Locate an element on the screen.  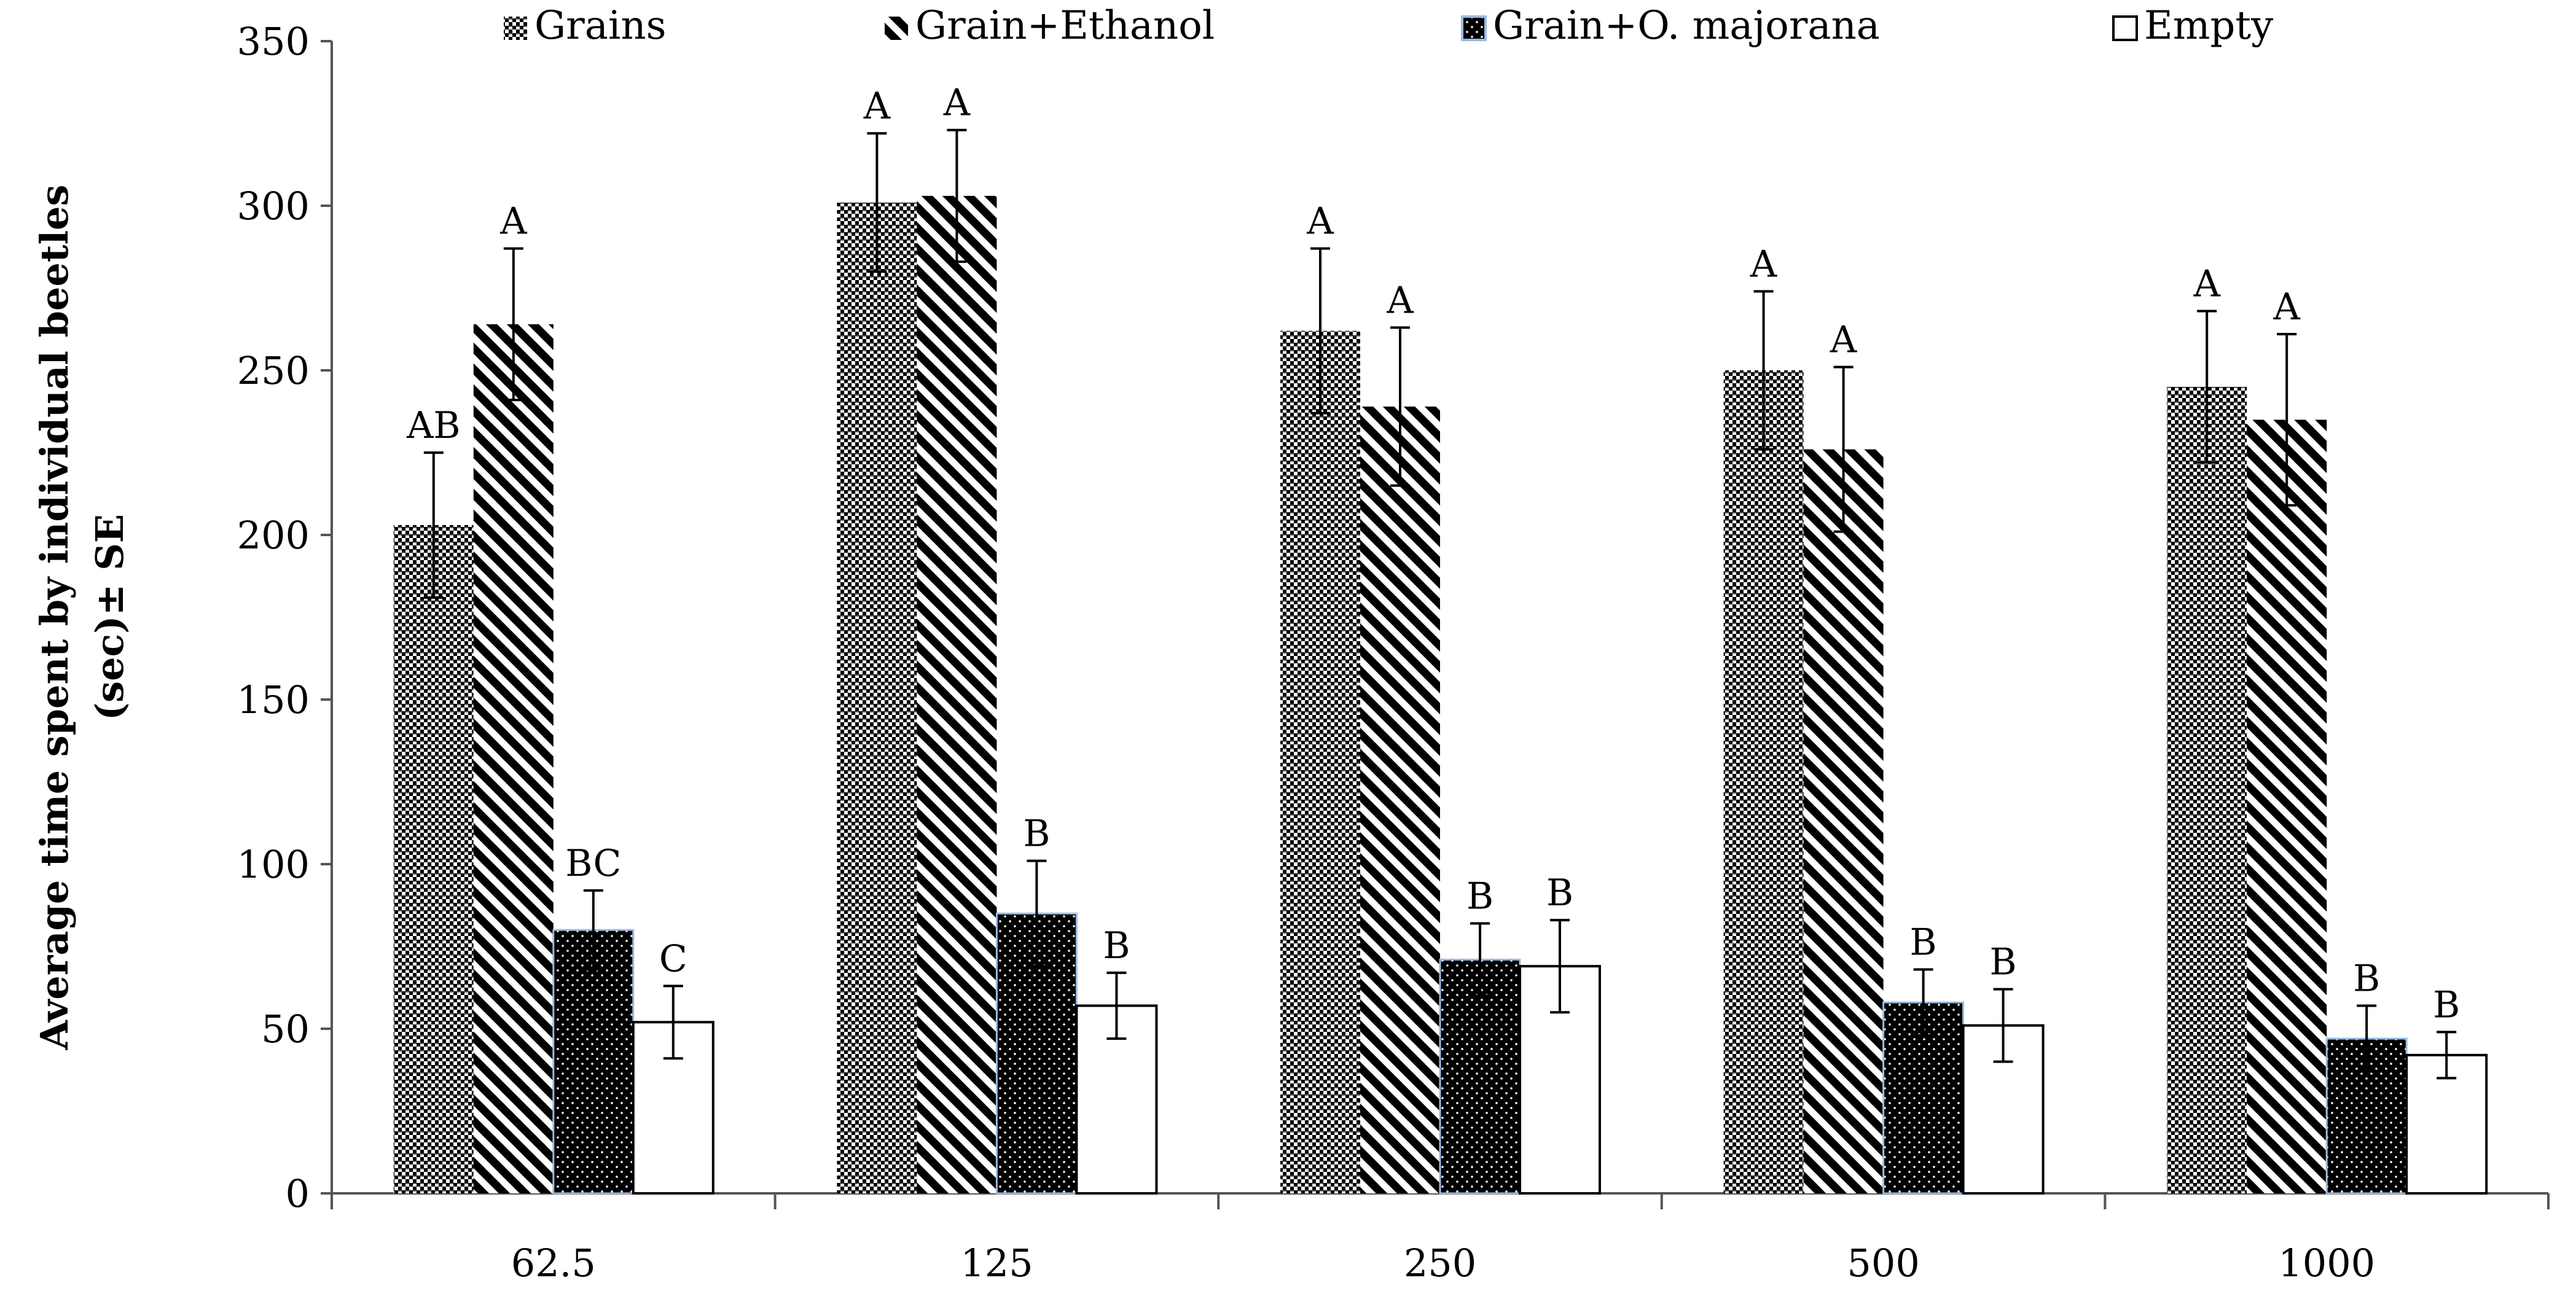
legend-swatch-dots is located at coordinates (1474, 28).